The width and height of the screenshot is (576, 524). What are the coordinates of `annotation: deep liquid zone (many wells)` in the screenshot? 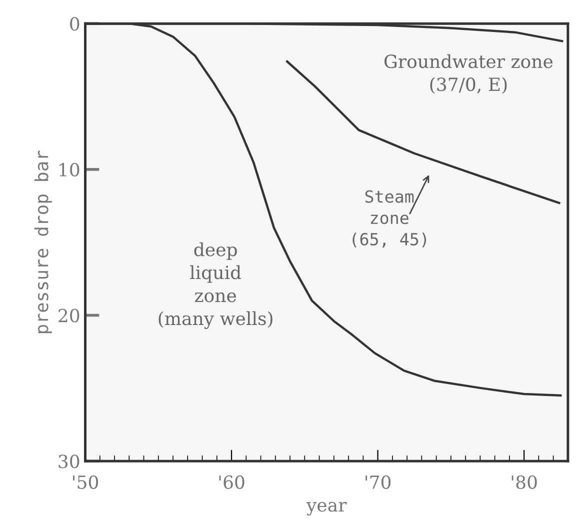 It's located at (215, 285).